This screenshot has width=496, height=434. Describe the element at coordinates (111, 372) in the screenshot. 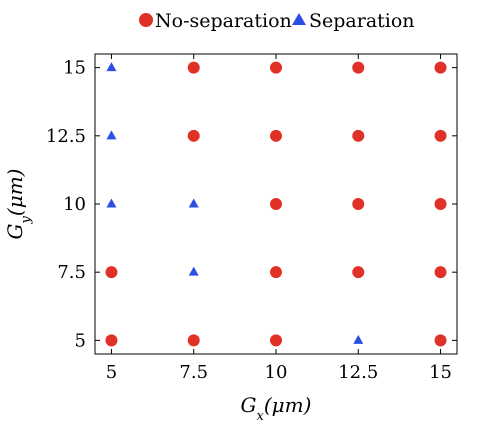

I see `x-tick-label: 5` at that location.